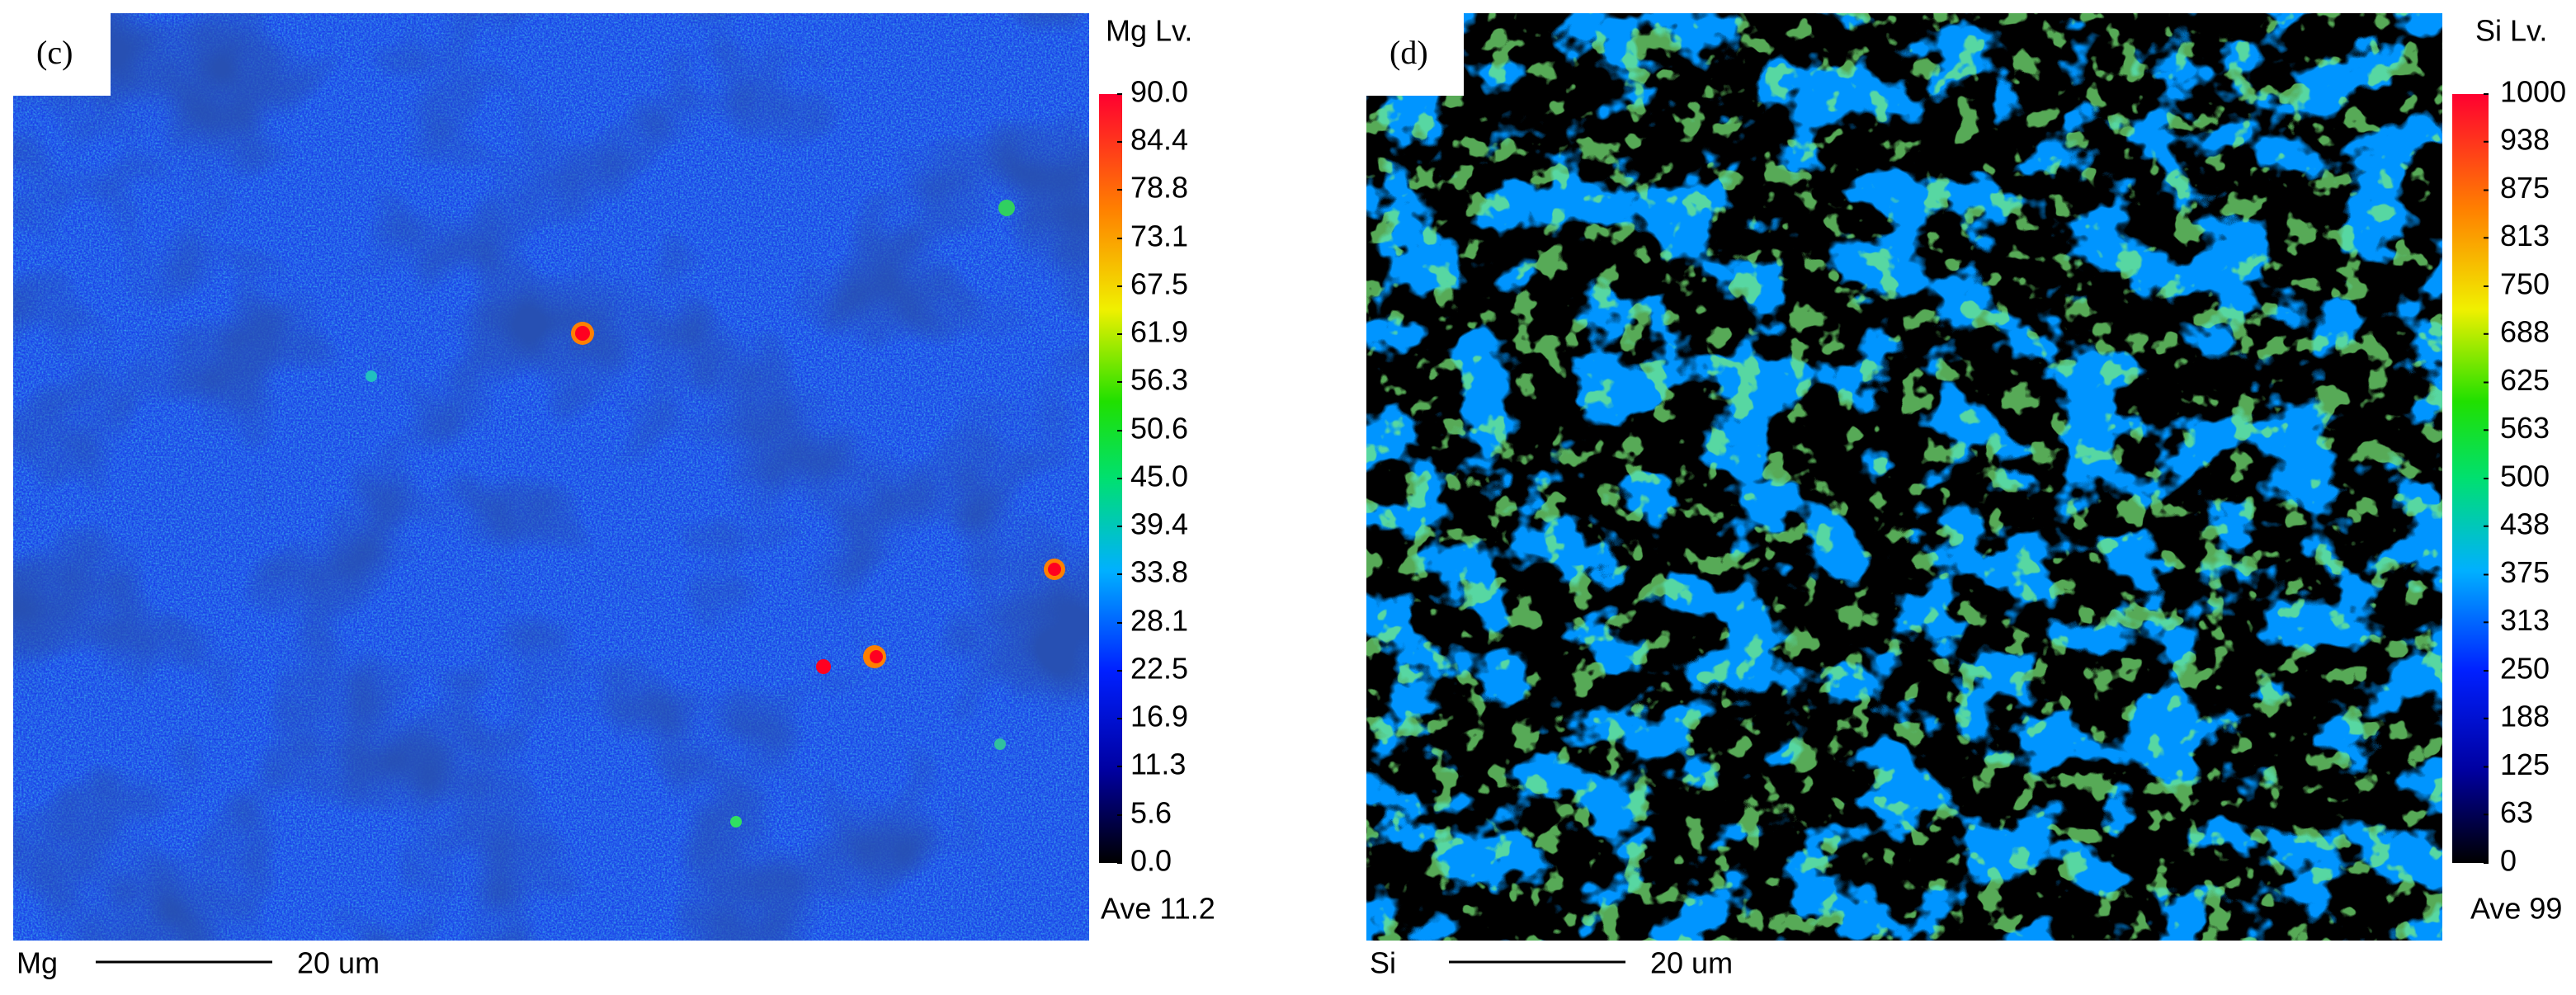 Image resolution: width=2576 pixels, height=995 pixels. I want to click on colorbar-tick-label: 56.3, so click(1159, 379).